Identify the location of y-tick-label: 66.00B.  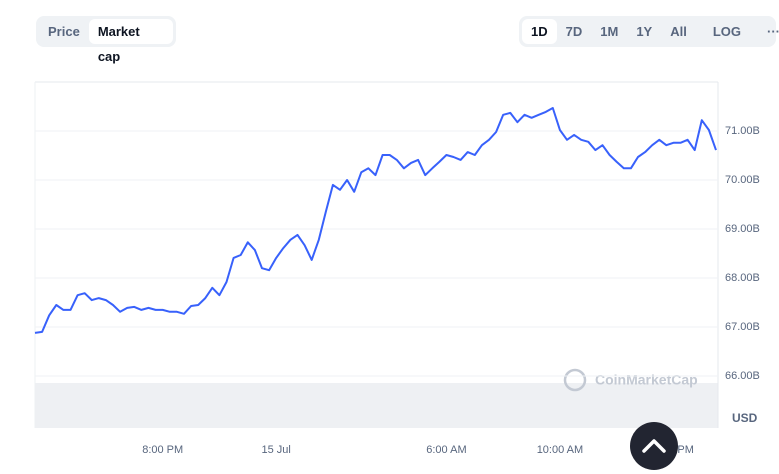
(742, 376).